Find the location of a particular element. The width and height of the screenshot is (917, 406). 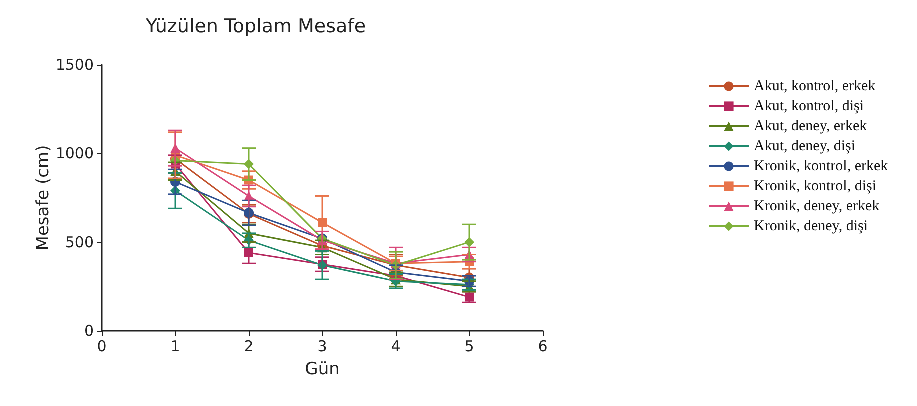

legend-label: Kronik, kontrol, erkek is located at coordinates (821, 166).